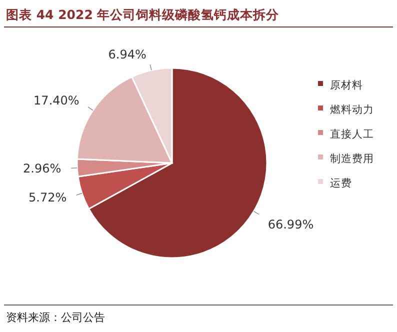  What do you see at coordinates (352, 158) in the screenshot?
I see `legend-label: 制造费用` at bounding box center [352, 158].